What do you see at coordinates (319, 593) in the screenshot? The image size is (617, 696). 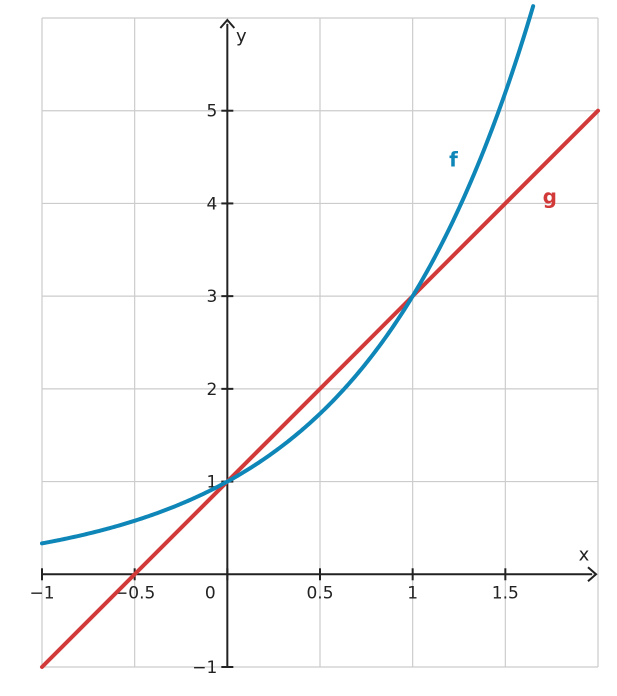 I see `x-tick-label: 0.5` at bounding box center [319, 593].